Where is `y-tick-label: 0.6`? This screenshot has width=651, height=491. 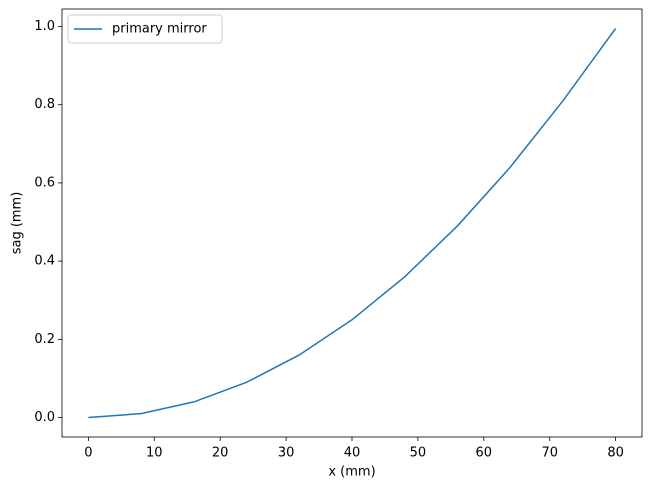
y-tick-label: 0.6 is located at coordinates (44, 182).